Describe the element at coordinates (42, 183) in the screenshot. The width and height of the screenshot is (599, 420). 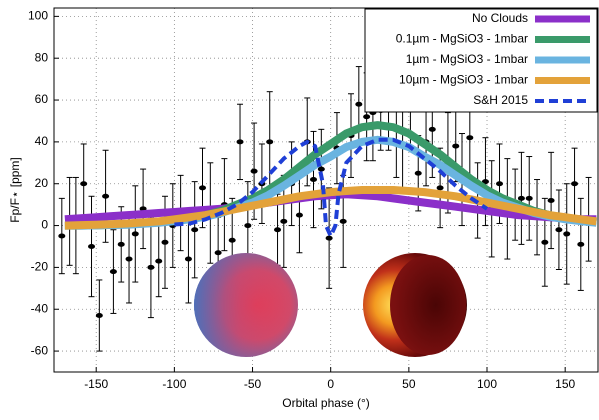
I see `y-tick-label: 20` at that location.